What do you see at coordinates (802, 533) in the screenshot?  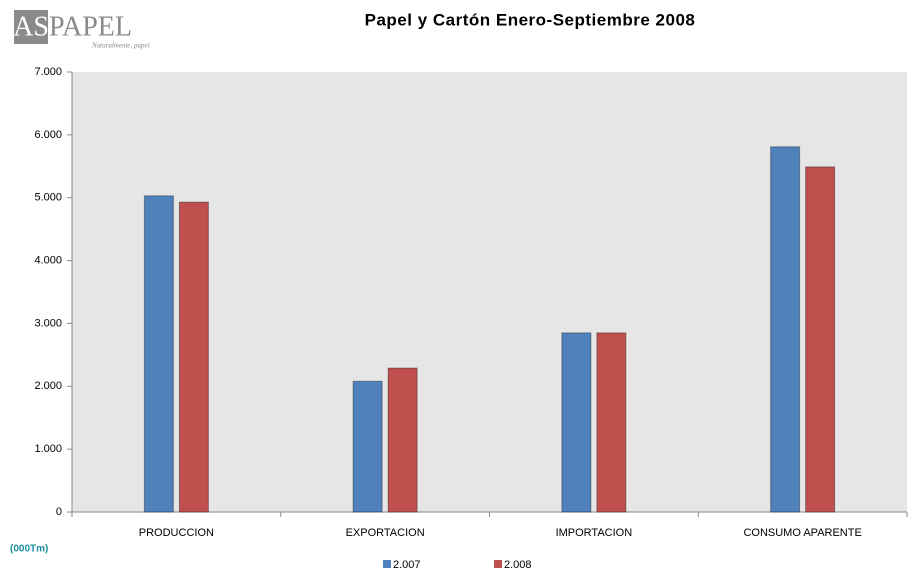 I see `x-tick-label: CONSUMO APARENTE` at bounding box center [802, 533].